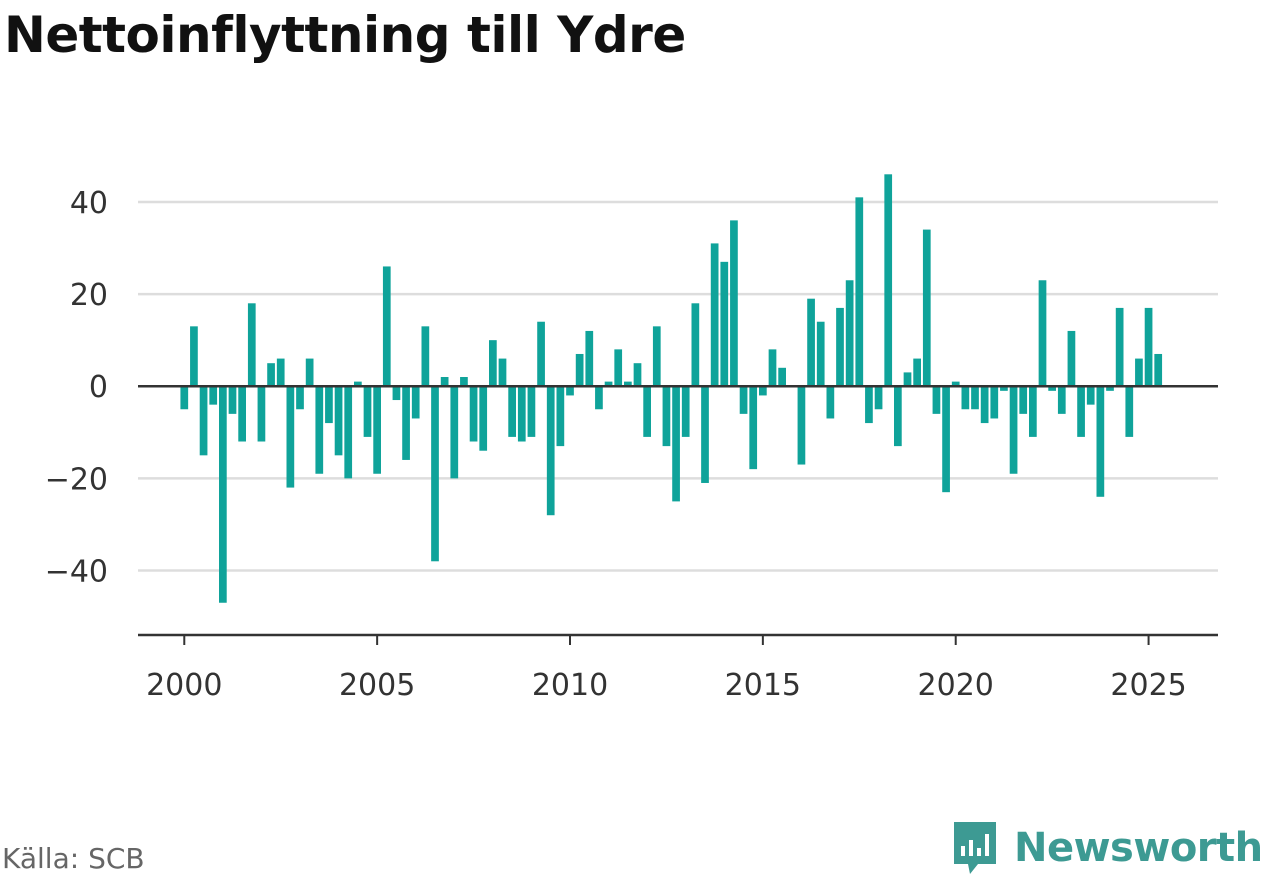 This screenshot has width=1262, height=879. Describe the element at coordinates (345, 35) in the screenshot. I see `page-title: Nettoinflyttning till Ydre` at that location.